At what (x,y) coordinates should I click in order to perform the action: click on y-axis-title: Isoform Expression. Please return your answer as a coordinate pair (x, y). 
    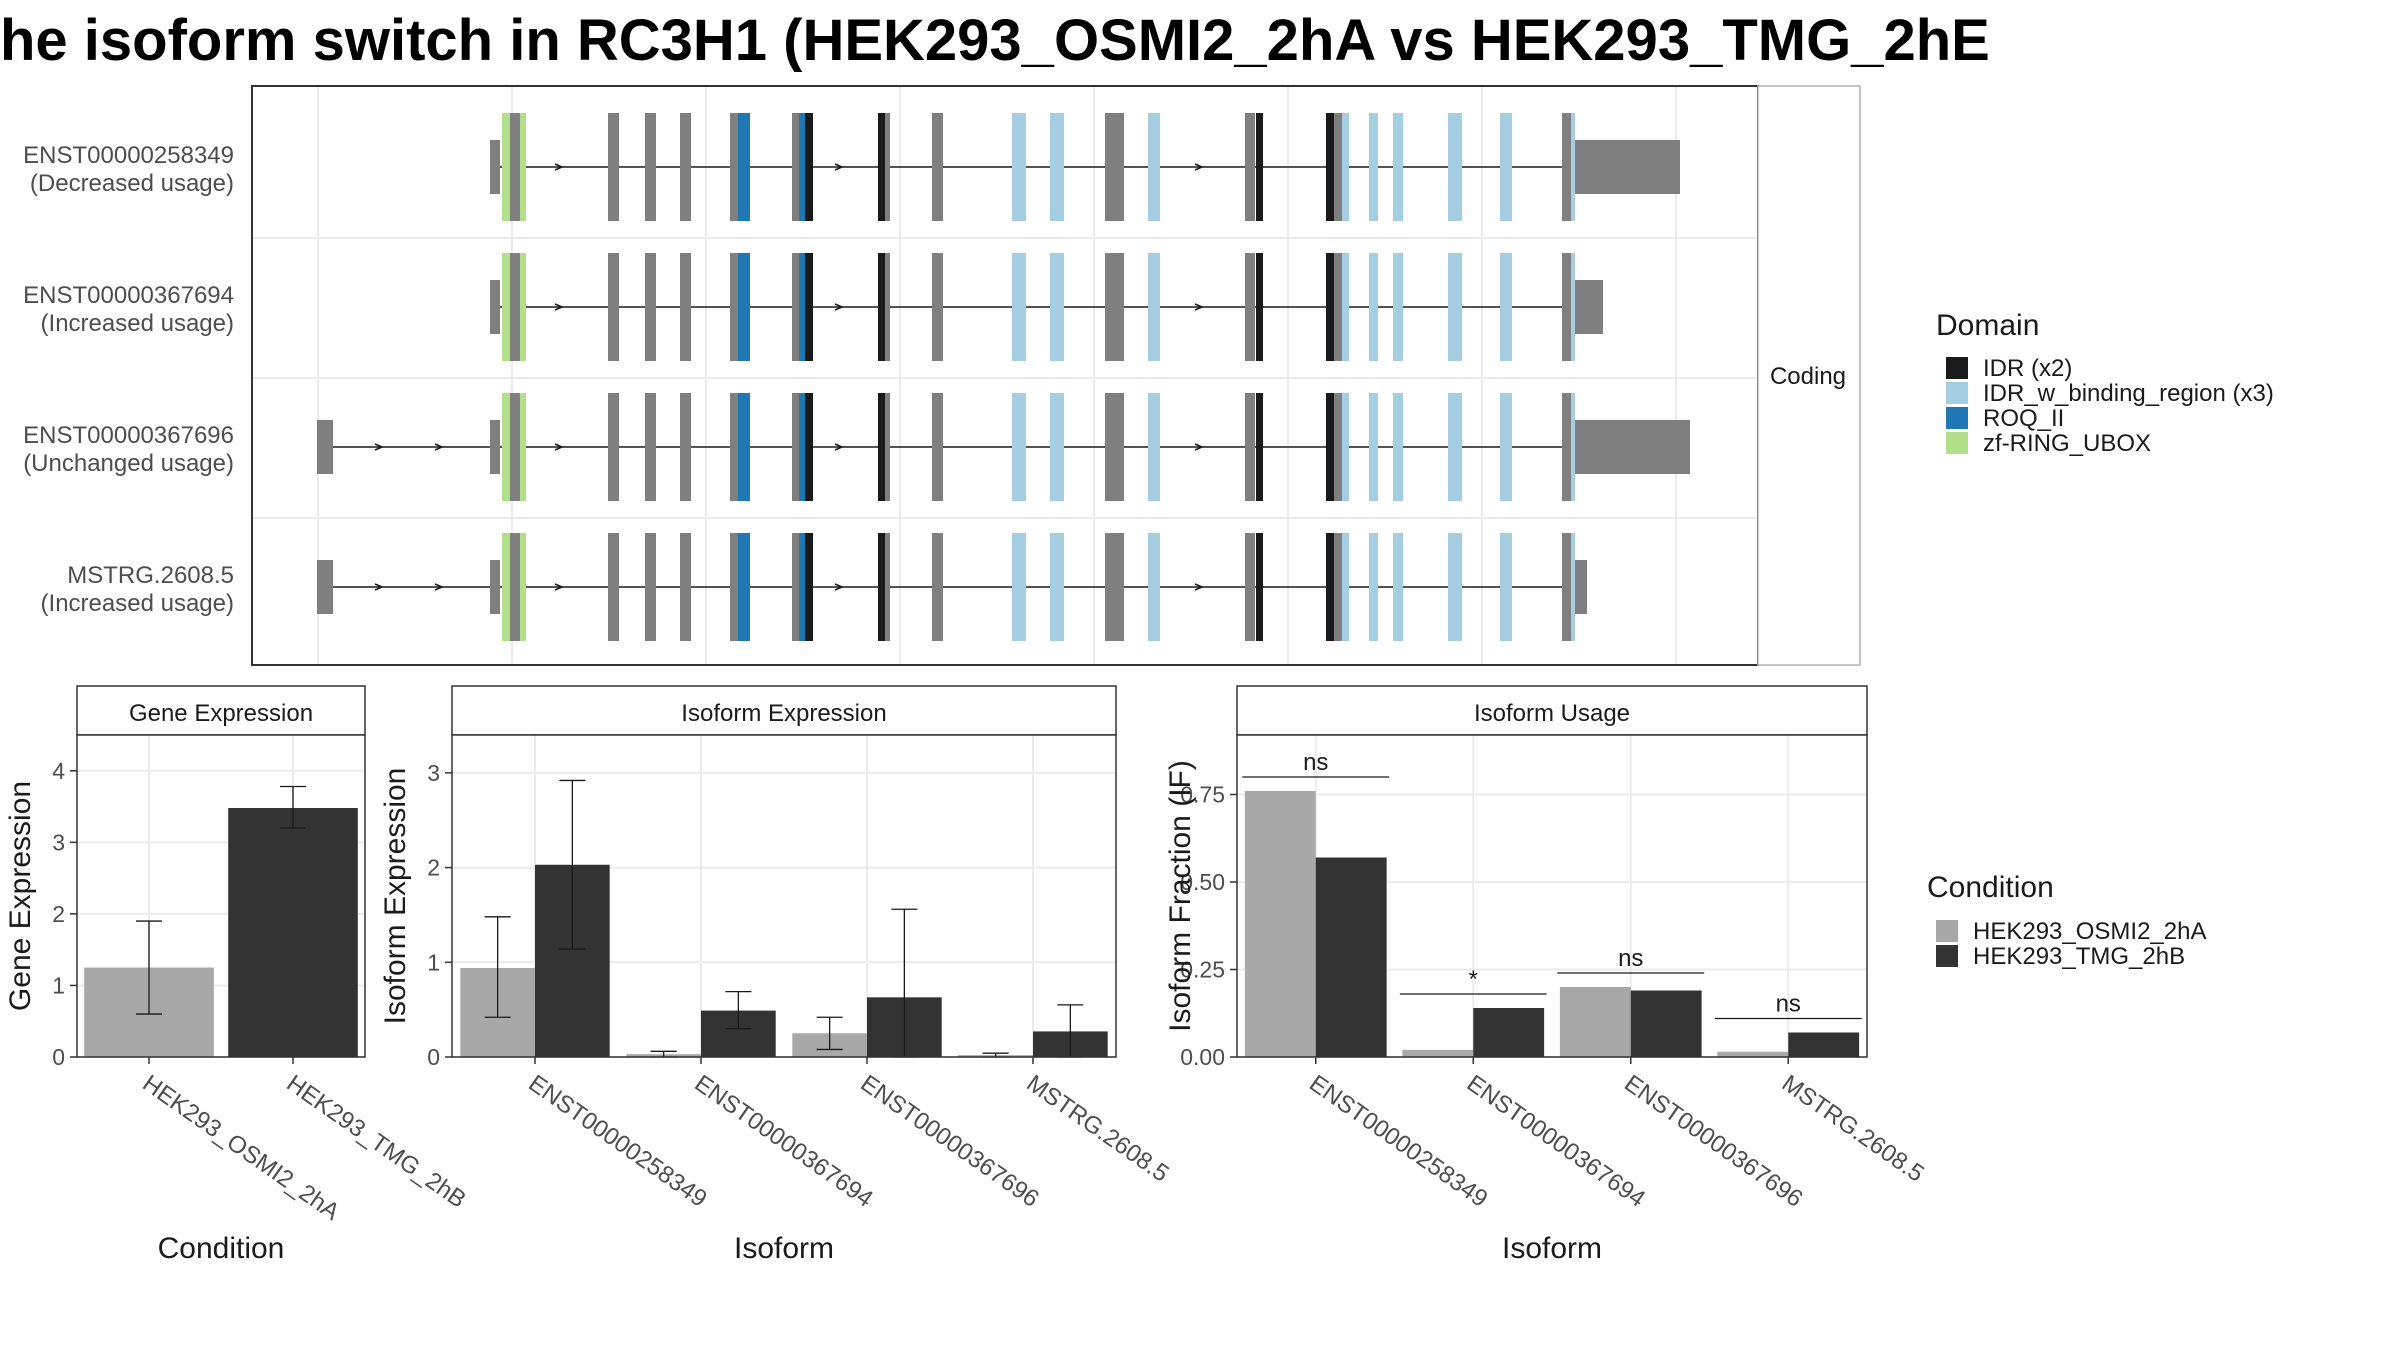
    Looking at the image, I should click on (395, 896).